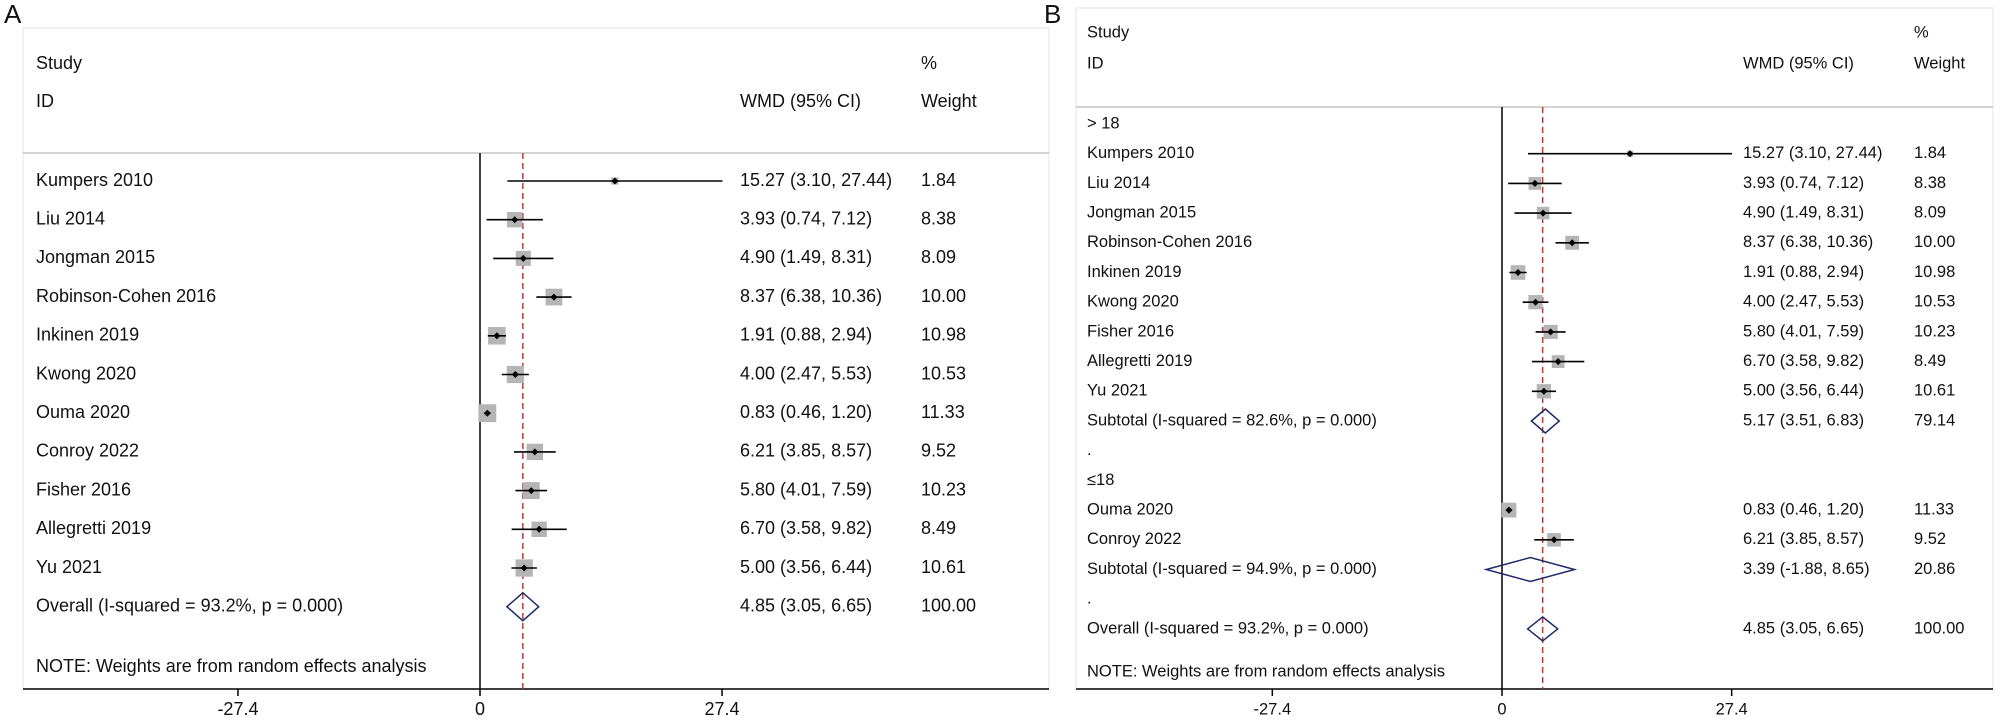 The width and height of the screenshot is (2001, 723). Describe the element at coordinates (1232, 569) in the screenshot. I see `row-label: Subtotal (I-squared = 94.9%, p = 0.000)` at that location.